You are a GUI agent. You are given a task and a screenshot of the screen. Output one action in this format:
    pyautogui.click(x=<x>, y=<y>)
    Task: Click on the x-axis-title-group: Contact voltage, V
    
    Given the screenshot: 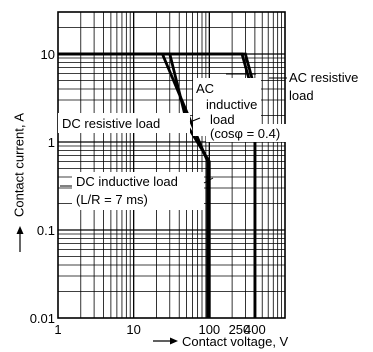 What is the action you would take?
    pyautogui.click(x=221, y=341)
    